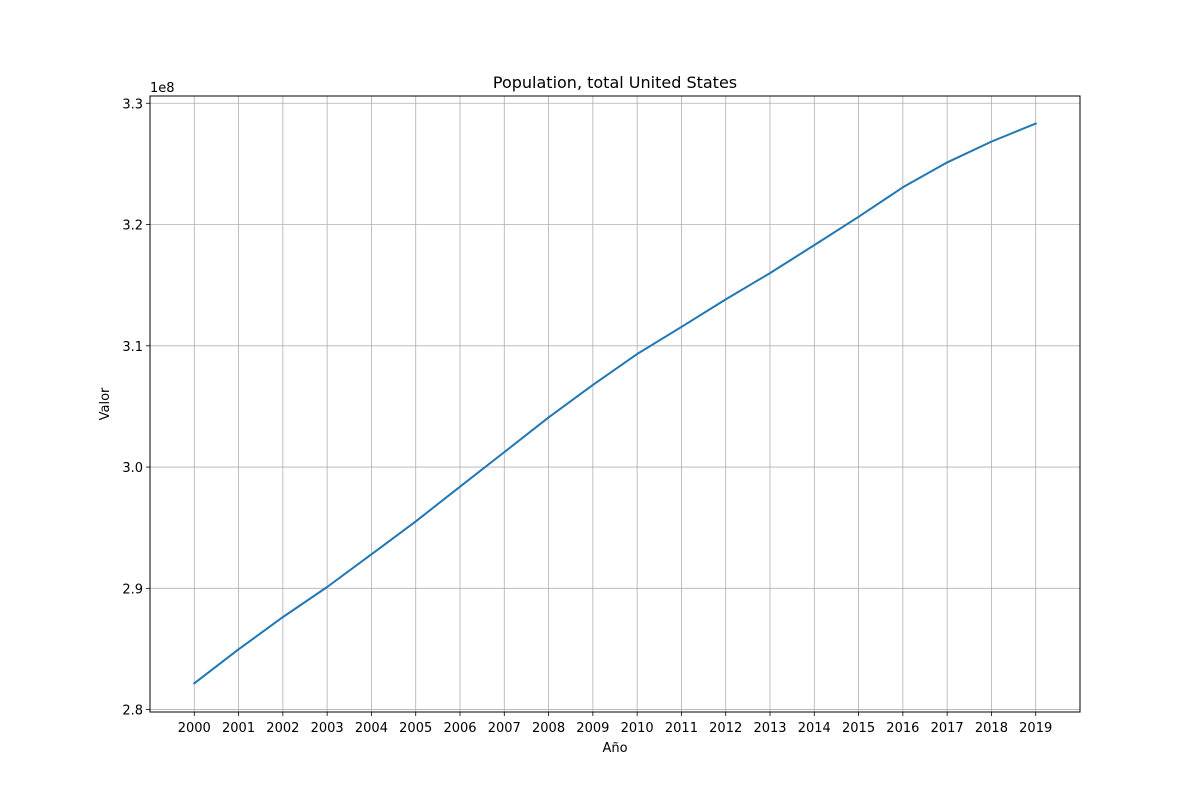  Describe the element at coordinates (614, 748) in the screenshot. I see `x-axis-label: Año` at that location.